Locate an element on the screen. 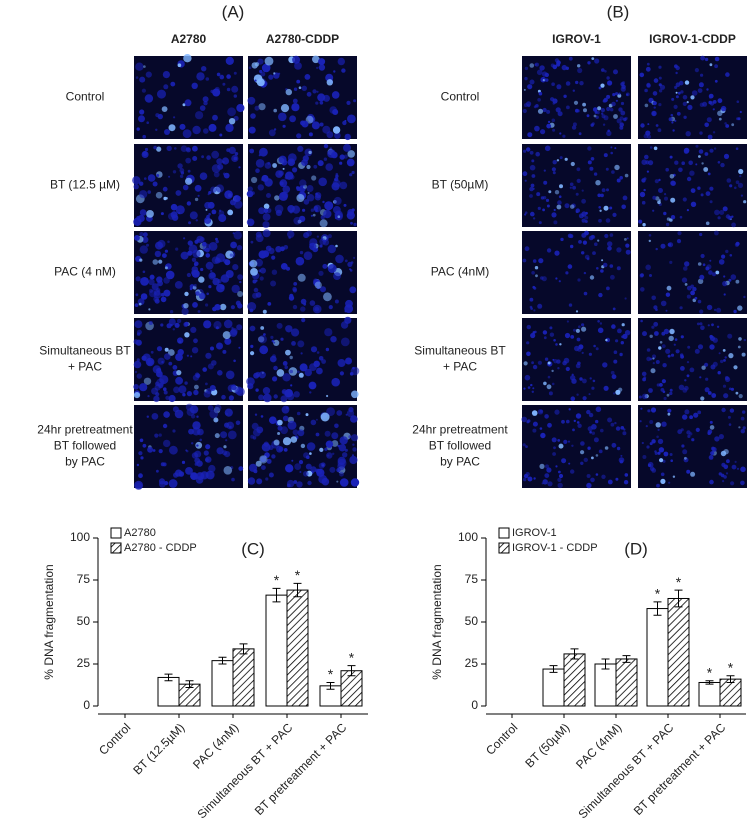  micrograph is located at coordinates (576, 272).